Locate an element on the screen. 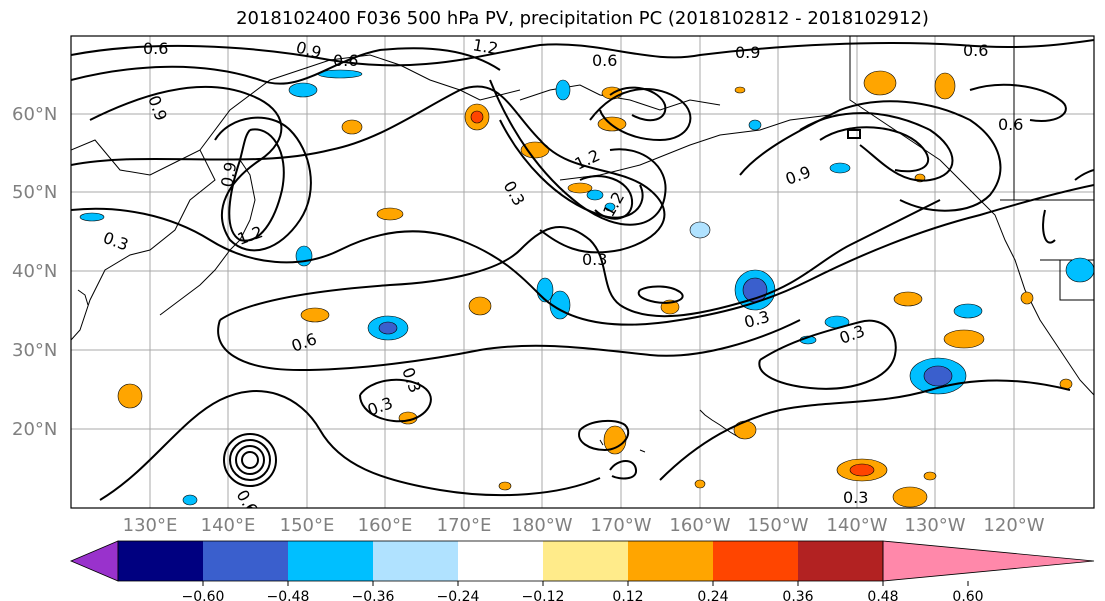 The image size is (1105, 601). contour-label: 1.2 is located at coordinates (485, 46).